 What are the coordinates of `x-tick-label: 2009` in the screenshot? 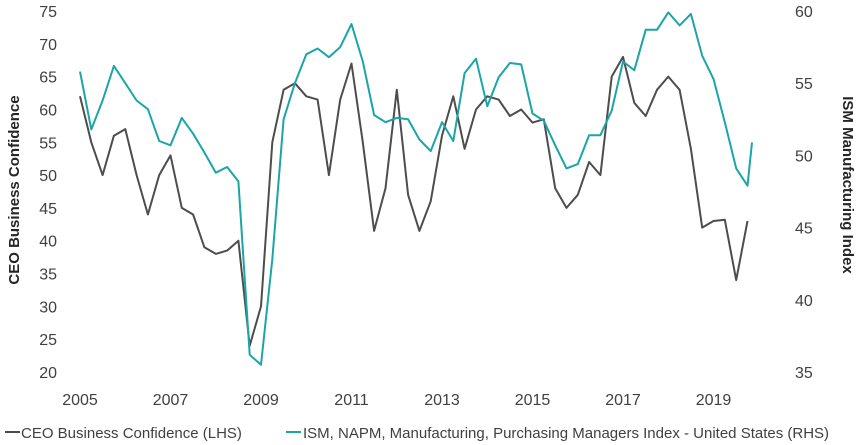 It's located at (261, 400).